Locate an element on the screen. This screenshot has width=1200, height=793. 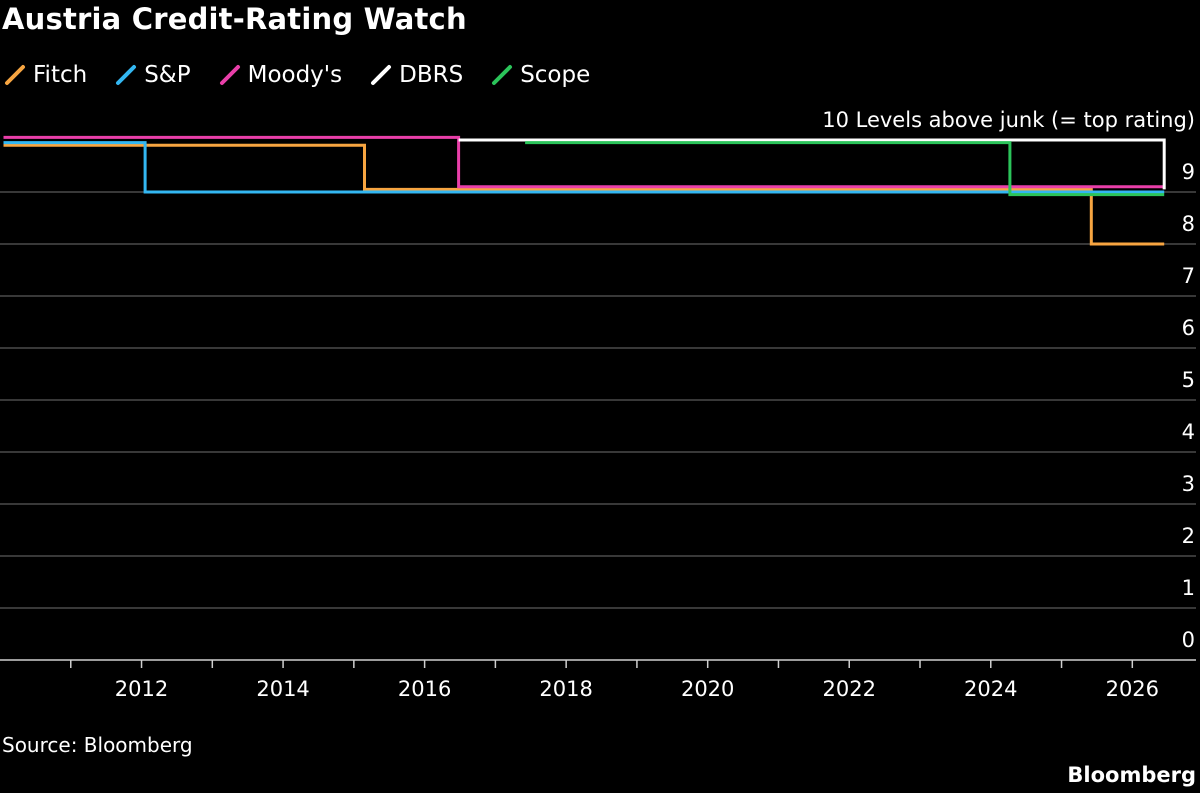
series-line-s-p is located at coordinates (584, 167).